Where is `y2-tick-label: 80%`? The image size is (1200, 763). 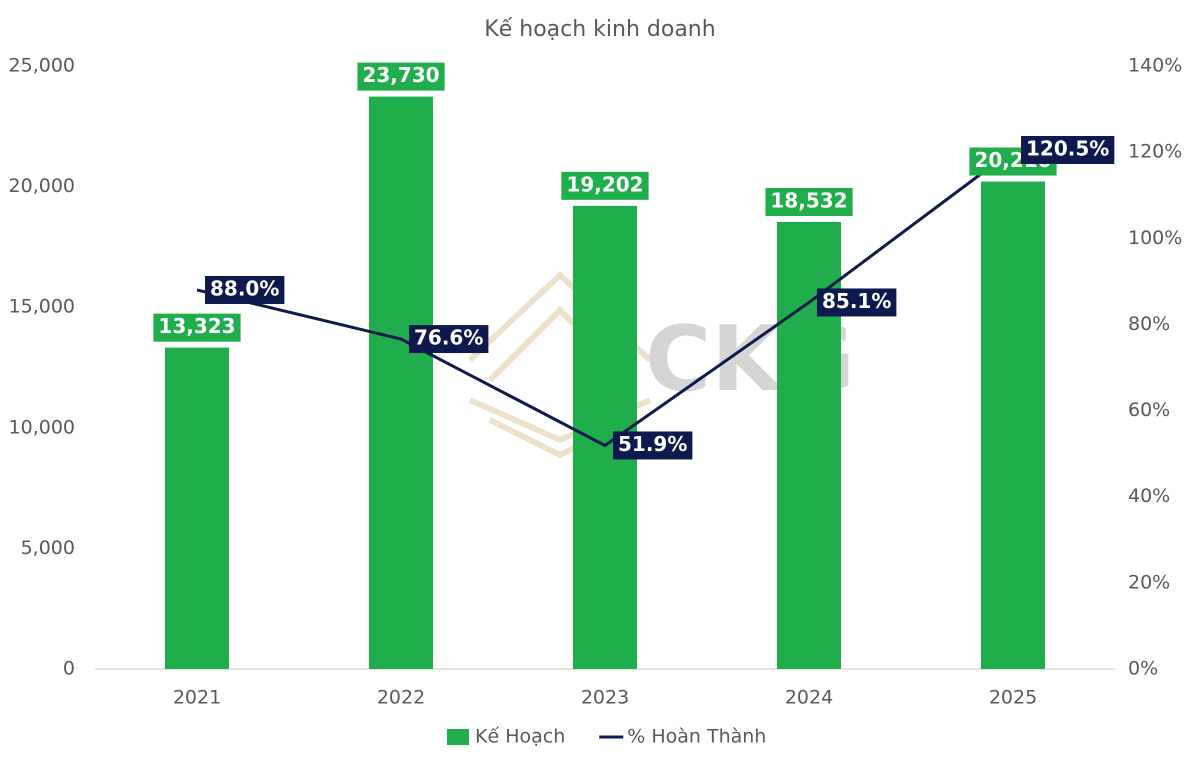
y2-tick-label: 80% is located at coordinates (1149, 324).